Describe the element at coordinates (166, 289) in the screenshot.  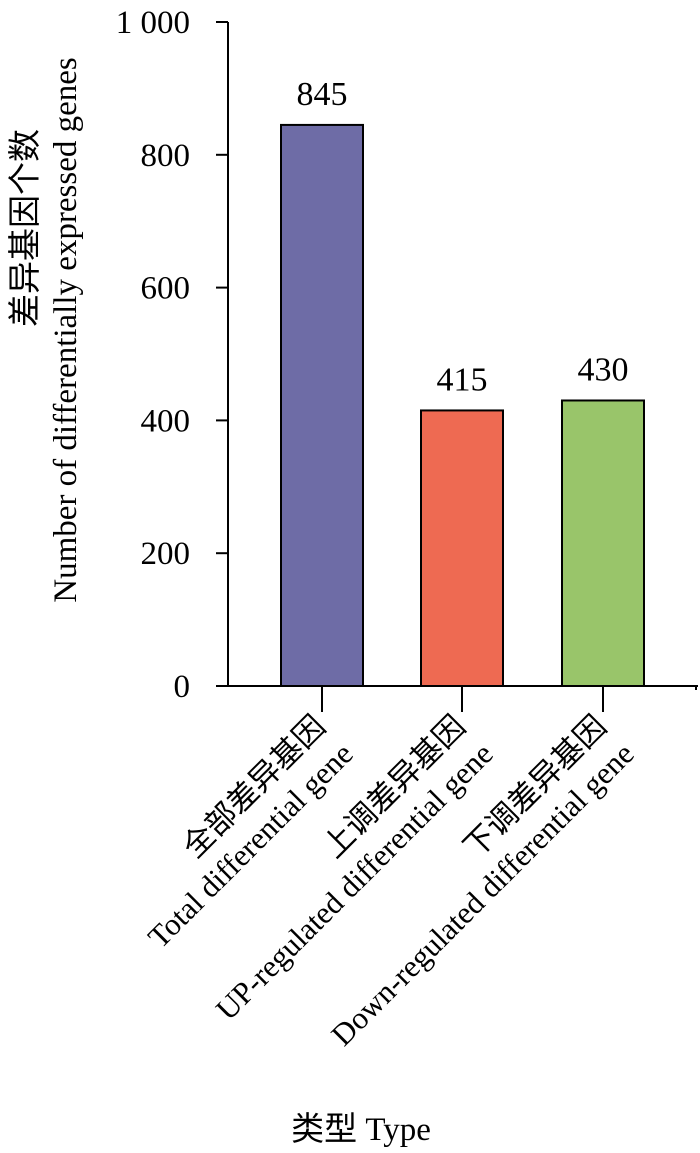
I see `y-tick-label: 600` at that location.